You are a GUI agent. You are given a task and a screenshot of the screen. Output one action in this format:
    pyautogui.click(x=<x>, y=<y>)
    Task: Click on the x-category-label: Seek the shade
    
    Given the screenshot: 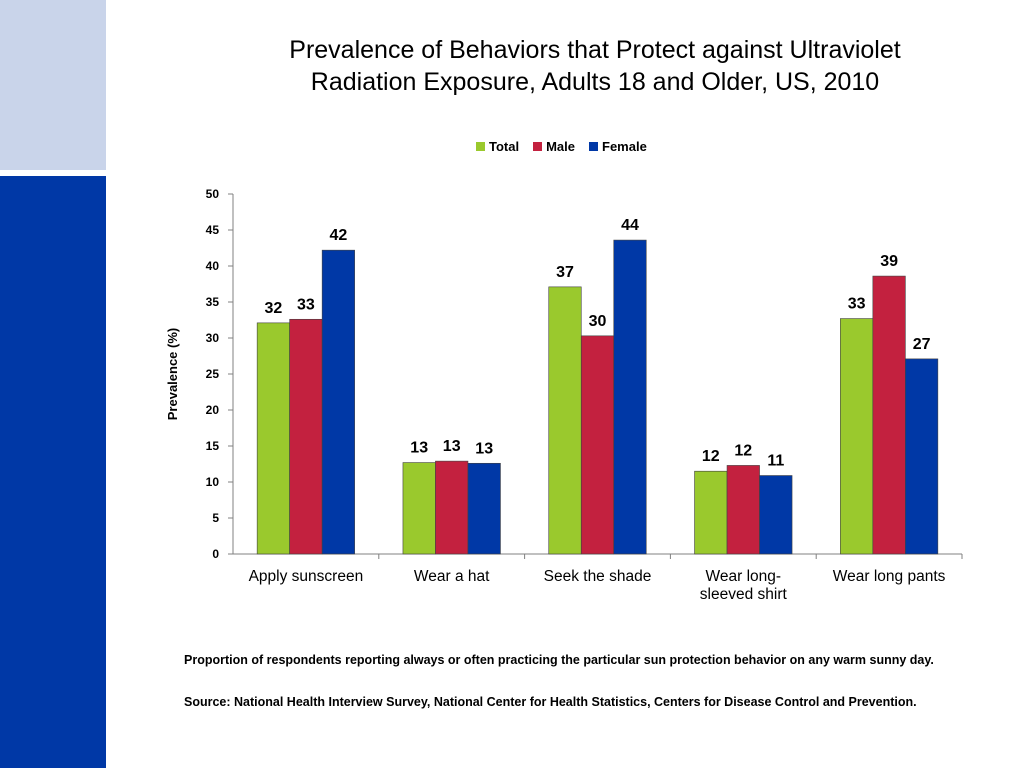 What is the action you would take?
    pyautogui.click(x=598, y=576)
    